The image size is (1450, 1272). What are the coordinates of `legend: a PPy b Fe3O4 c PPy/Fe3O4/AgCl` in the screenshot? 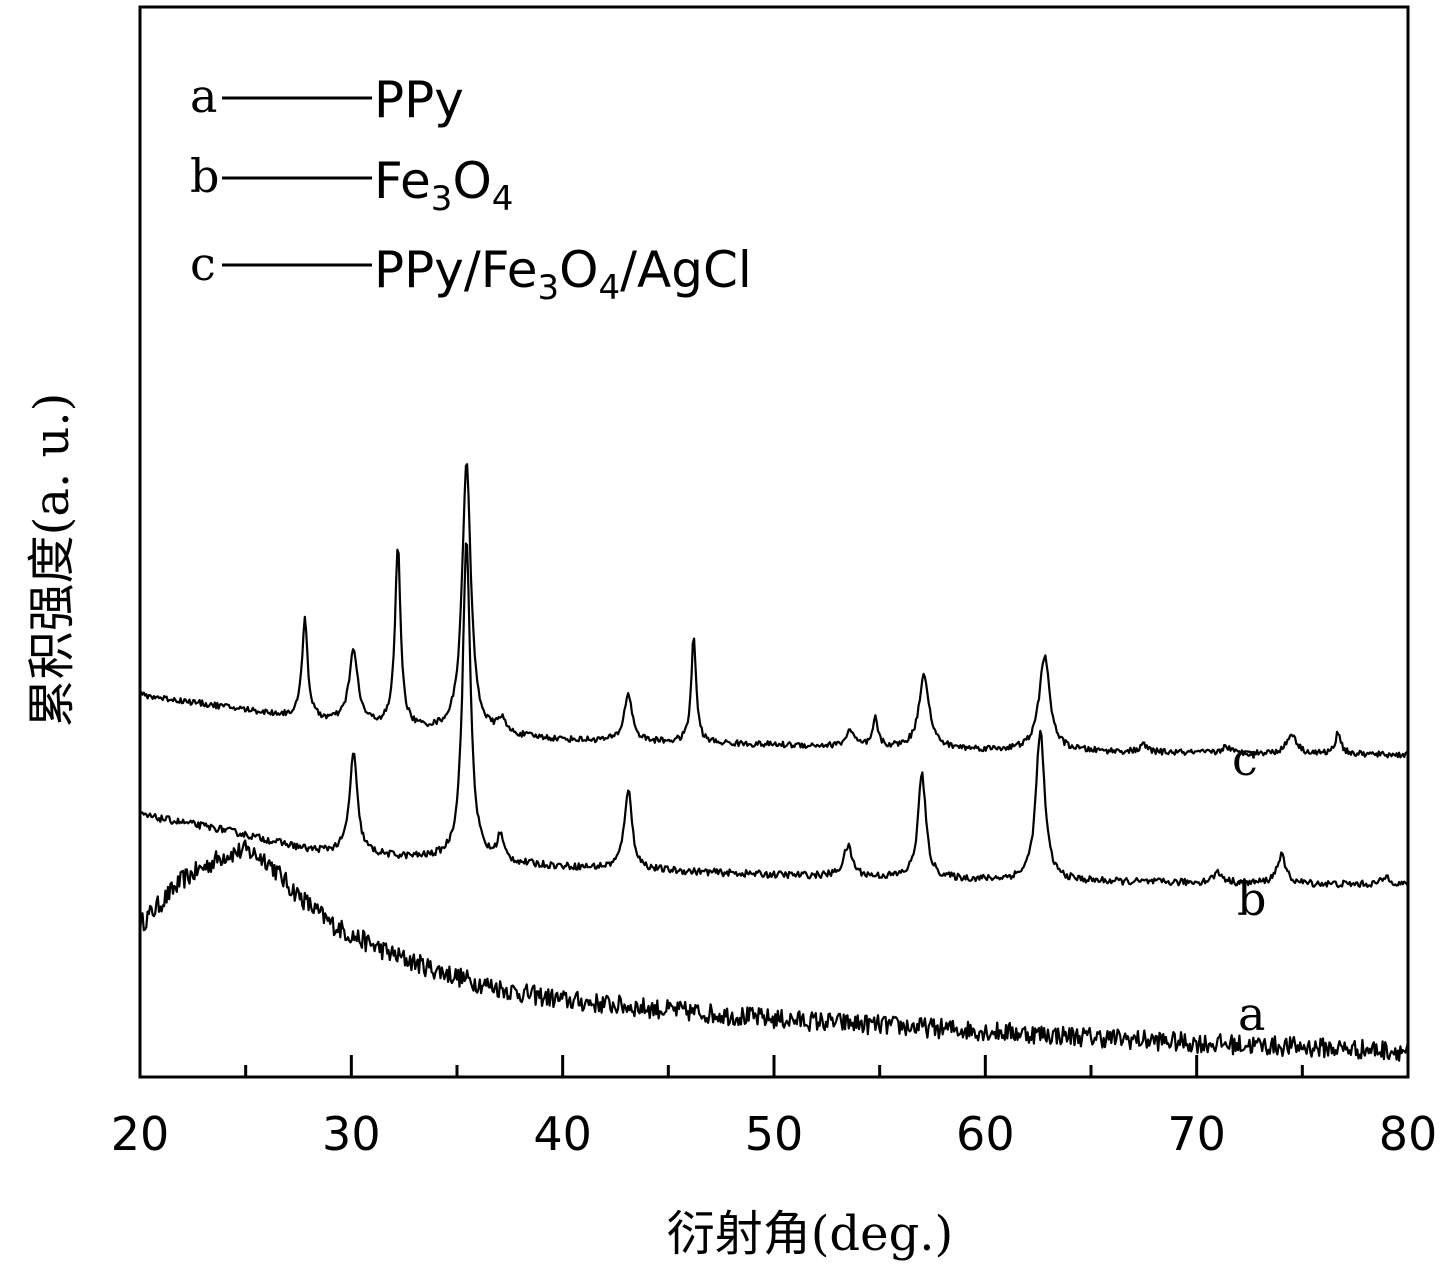 It's located at (471, 188).